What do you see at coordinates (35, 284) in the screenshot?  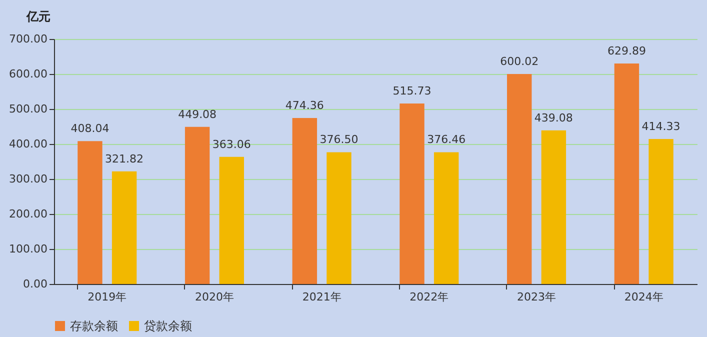 I see `y-tick-label: 0.00` at bounding box center [35, 284].